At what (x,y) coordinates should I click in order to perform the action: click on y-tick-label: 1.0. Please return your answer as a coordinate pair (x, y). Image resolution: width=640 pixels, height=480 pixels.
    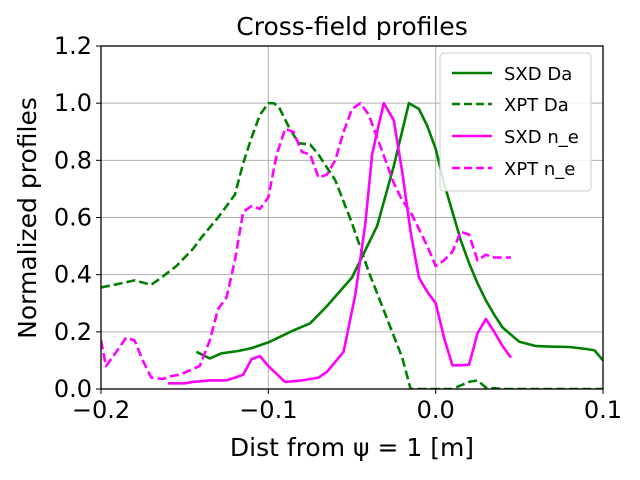
    Looking at the image, I should click on (73, 103).